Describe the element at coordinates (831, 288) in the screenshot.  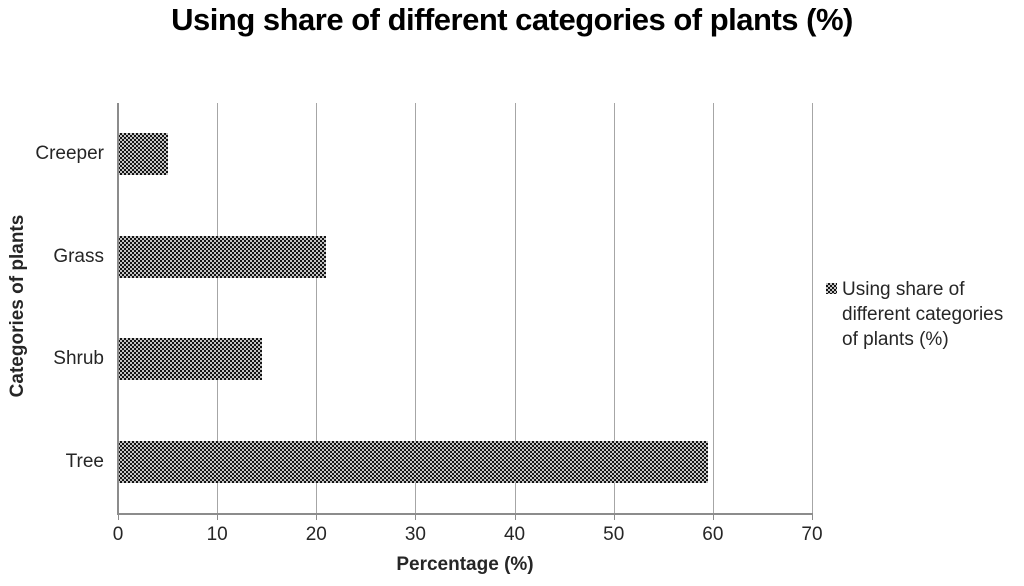
I see `legend-swatch-icon` at that location.